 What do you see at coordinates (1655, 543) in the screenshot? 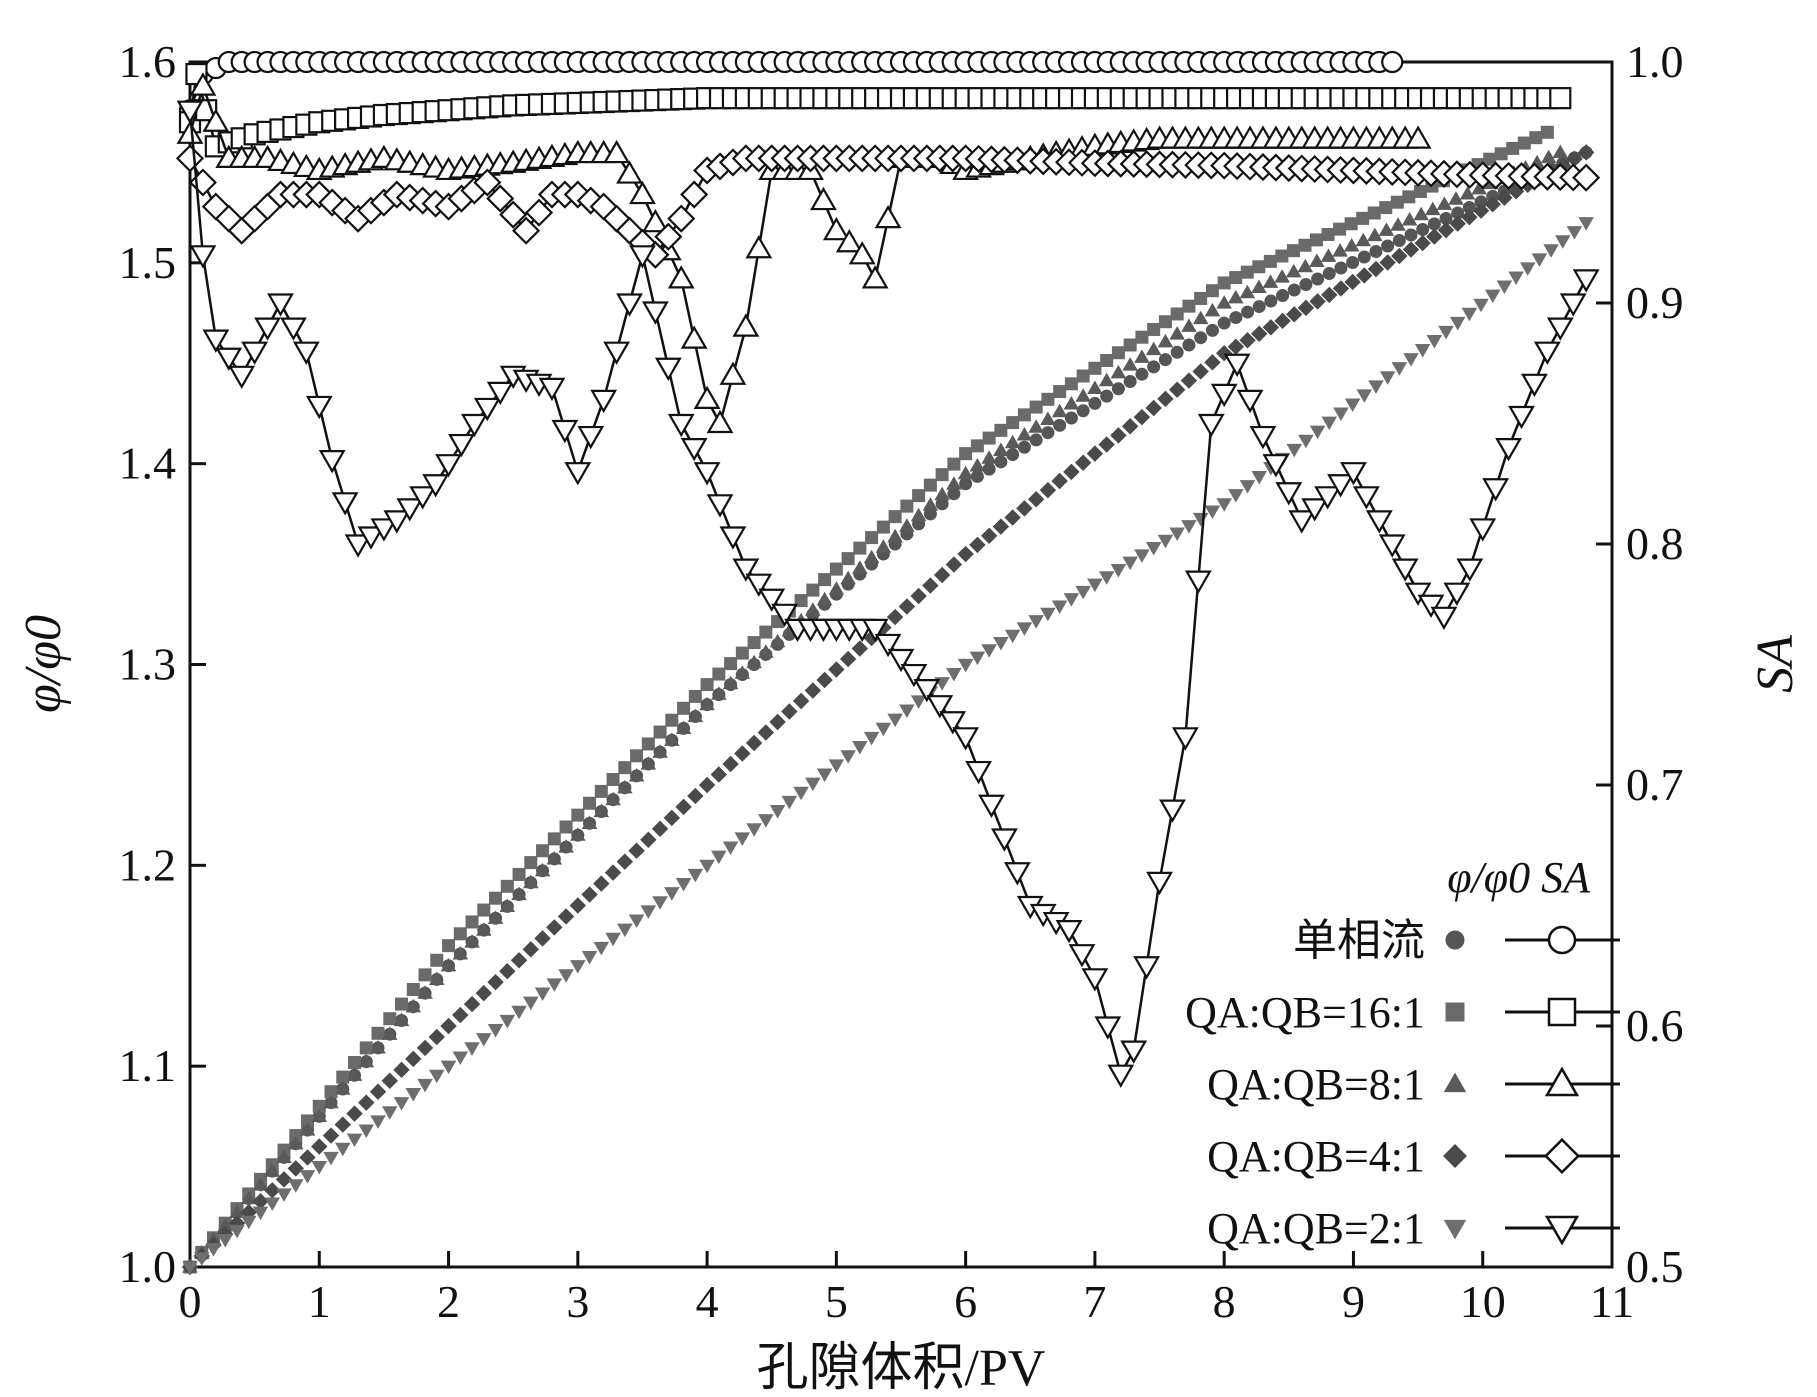
I see `y-right-tick-label: 0.8` at bounding box center [1655, 543].